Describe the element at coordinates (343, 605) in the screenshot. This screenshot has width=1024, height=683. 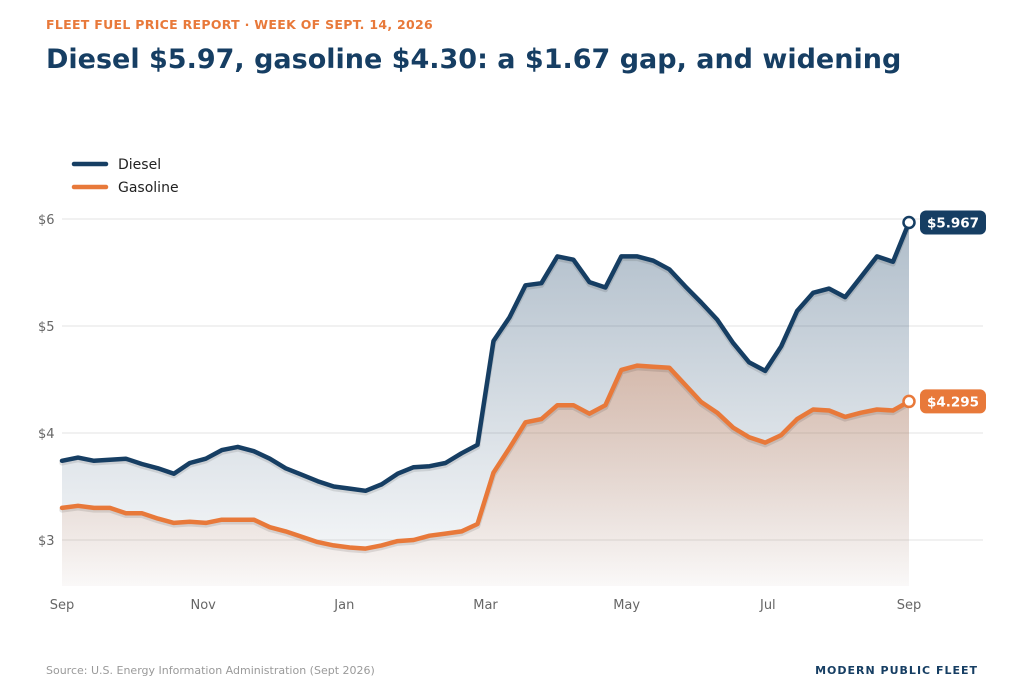
I see `x-tick-label: Jan` at that location.